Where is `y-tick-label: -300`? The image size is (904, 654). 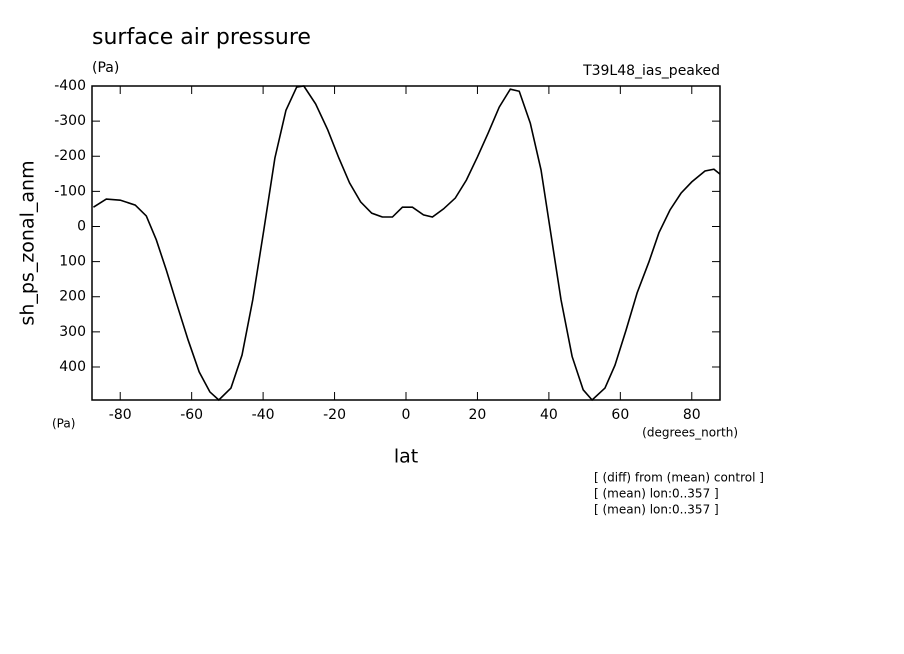 y-tick-label: -300 is located at coordinates (70, 121).